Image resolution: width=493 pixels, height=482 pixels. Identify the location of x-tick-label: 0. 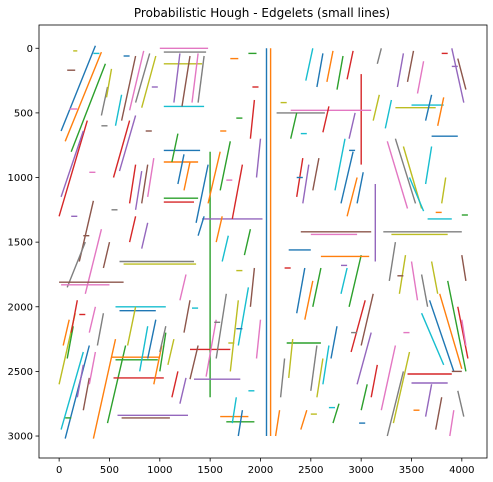
(59, 470).